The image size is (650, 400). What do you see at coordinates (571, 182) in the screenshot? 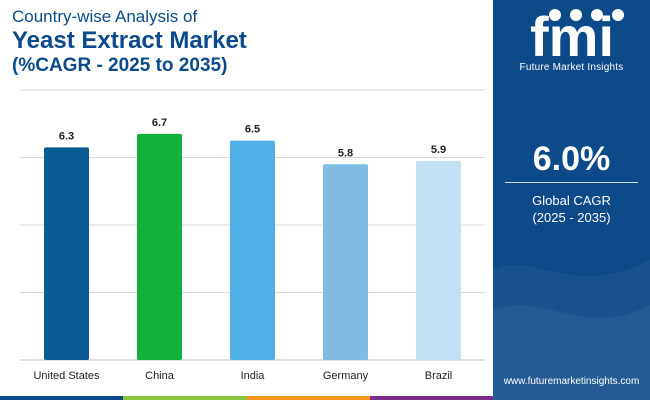
I see `cagr-divider` at bounding box center [571, 182].